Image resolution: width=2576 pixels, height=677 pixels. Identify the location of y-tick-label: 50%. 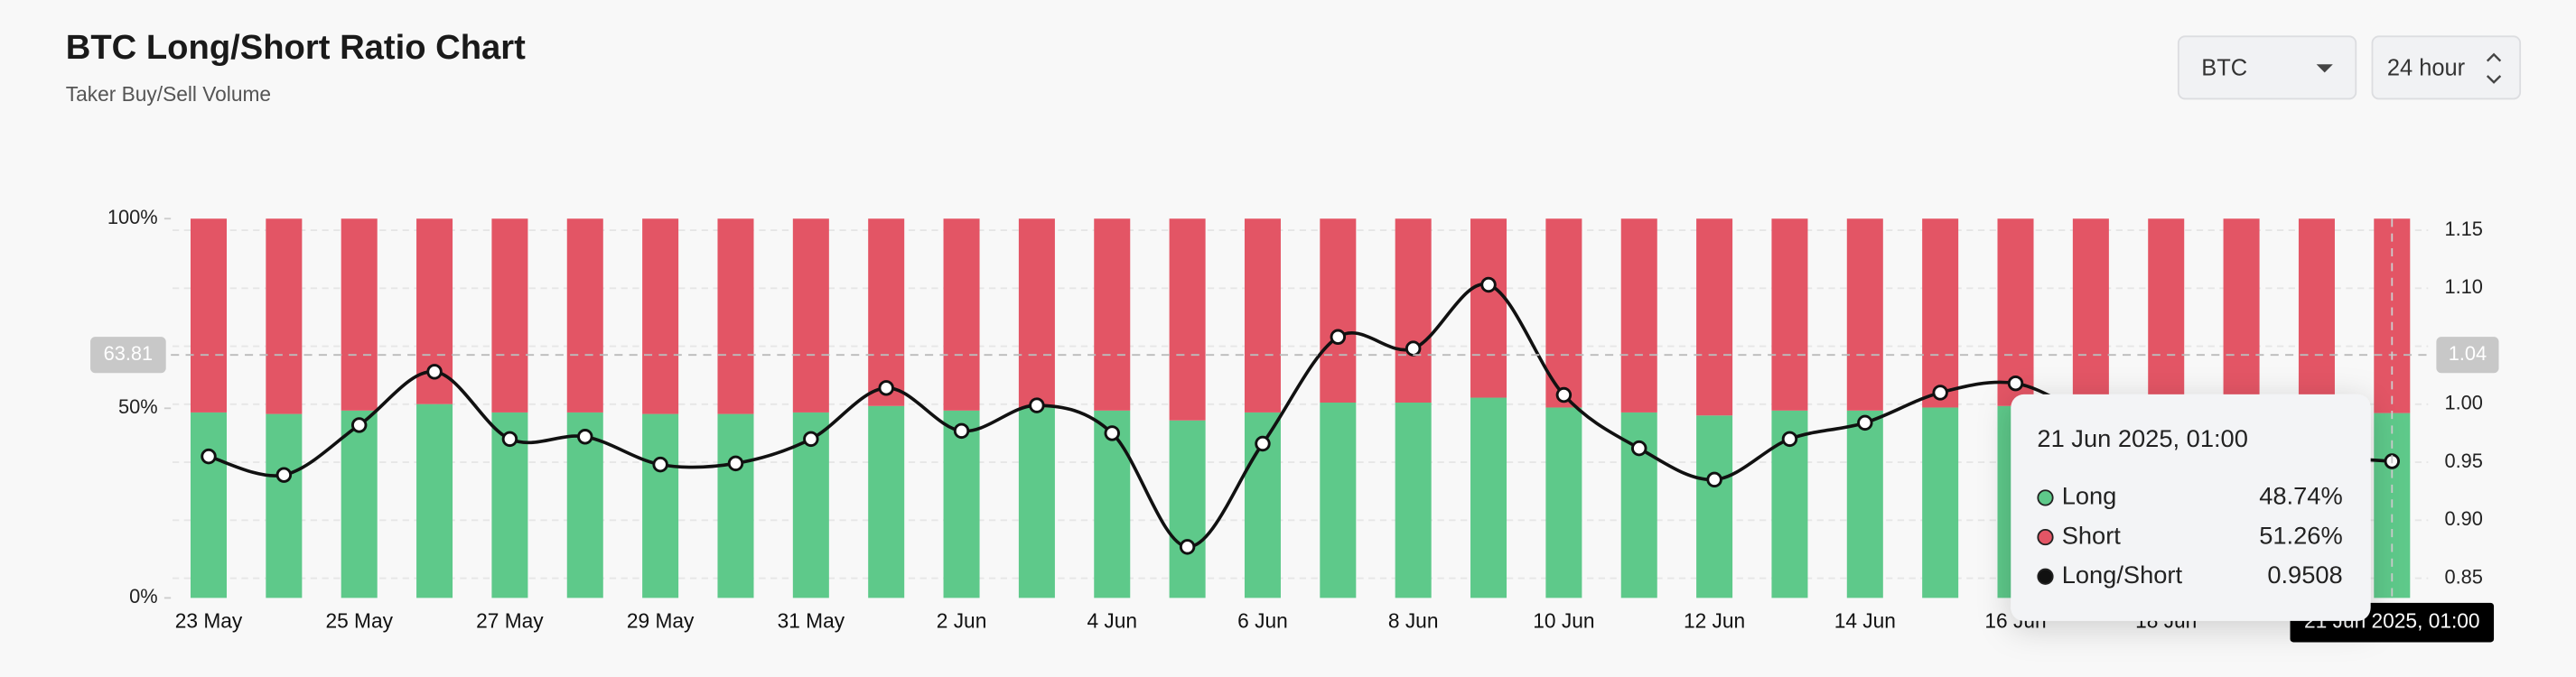
(138, 406).